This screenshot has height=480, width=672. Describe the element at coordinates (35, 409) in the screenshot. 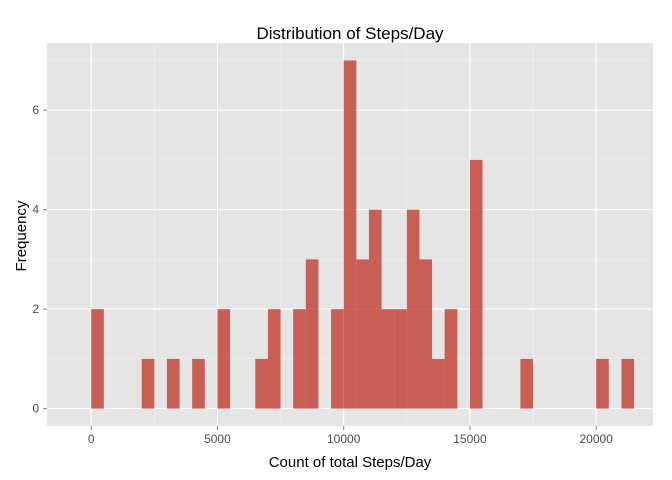

I see `y-tick-label: 0` at that location.